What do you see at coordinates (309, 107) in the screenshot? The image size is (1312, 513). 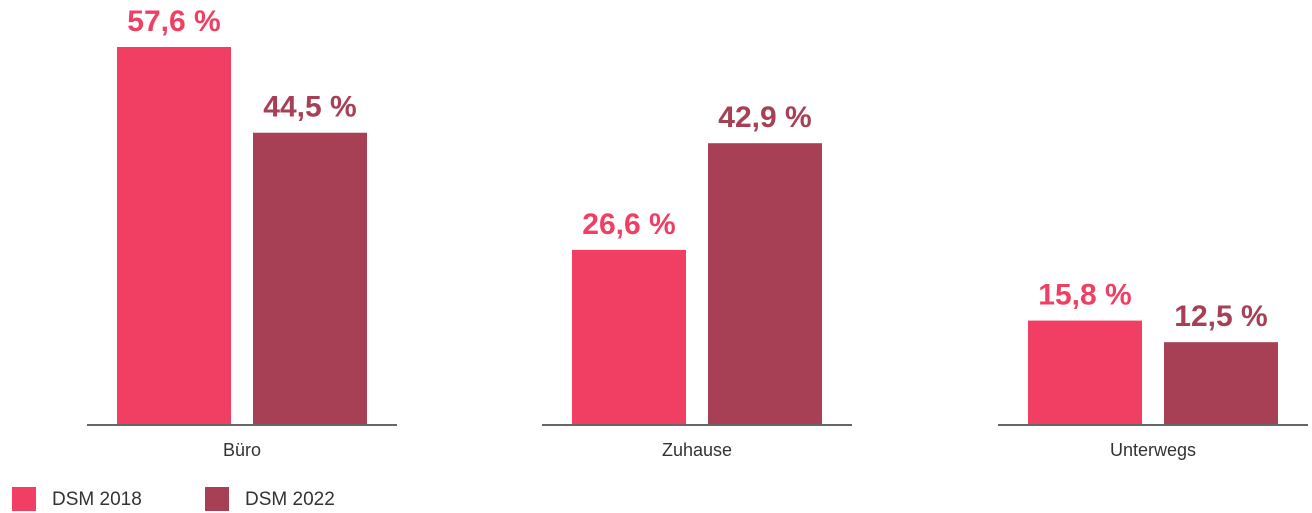 I see `value-label: 44,5 %` at bounding box center [309, 107].